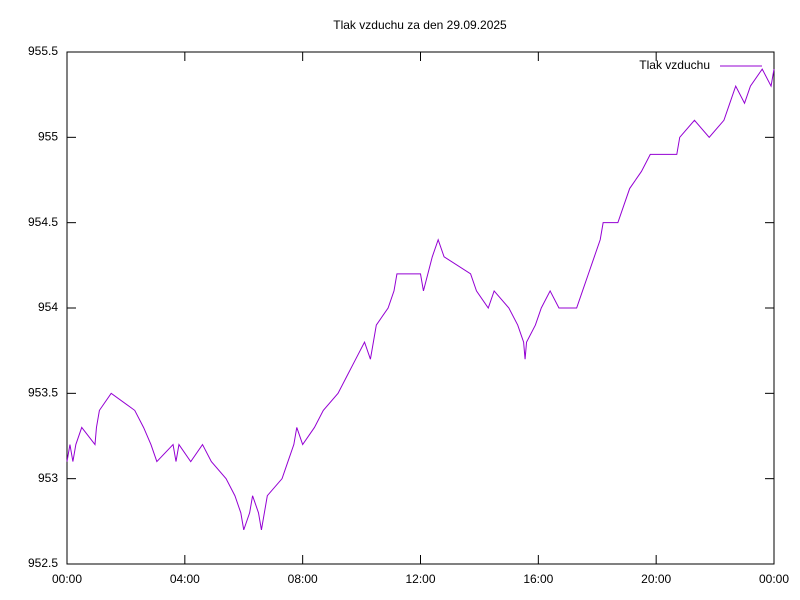  What do you see at coordinates (656, 579) in the screenshot?
I see `x-tick-label: 20:00` at bounding box center [656, 579].